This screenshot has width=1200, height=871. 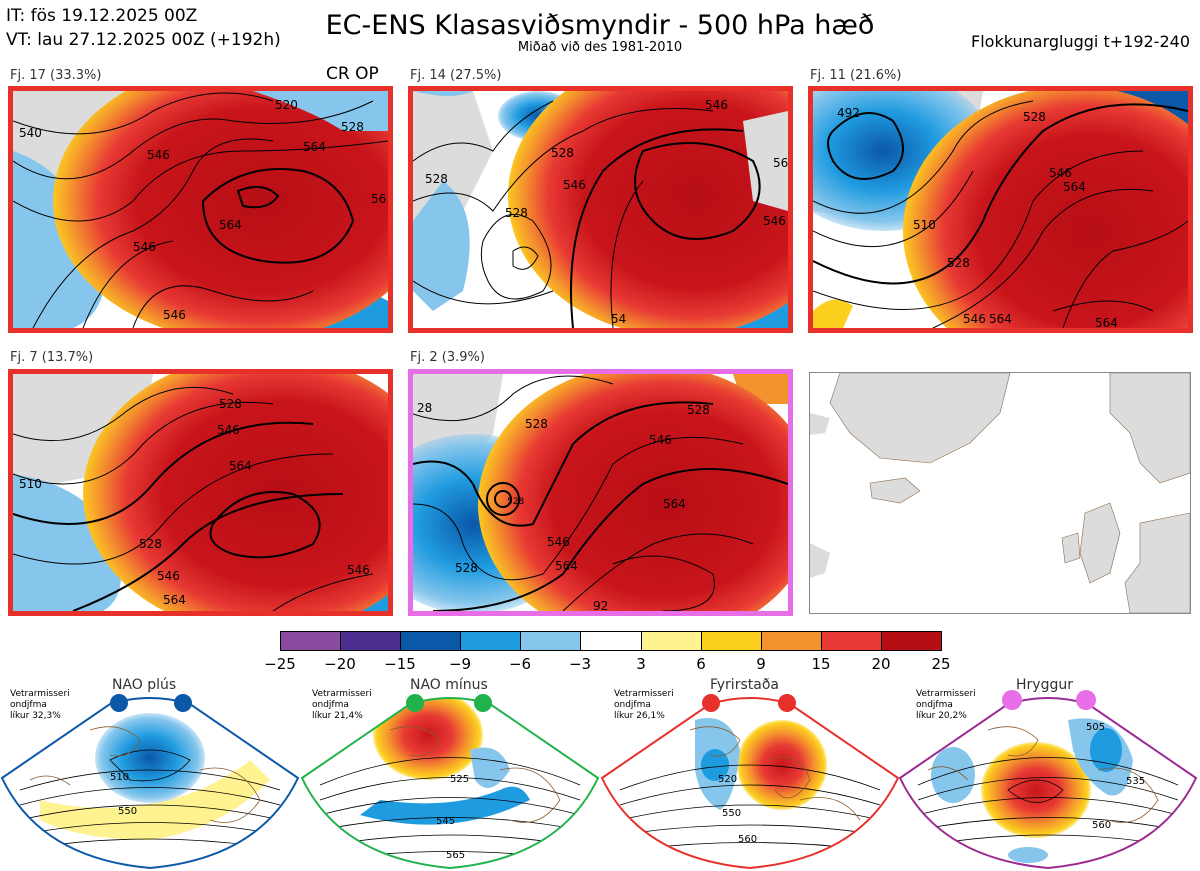 What do you see at coordinates (520, 664) in the screenshot?
I see `colorbar-tick: −6` at bounding box center [520, 664].